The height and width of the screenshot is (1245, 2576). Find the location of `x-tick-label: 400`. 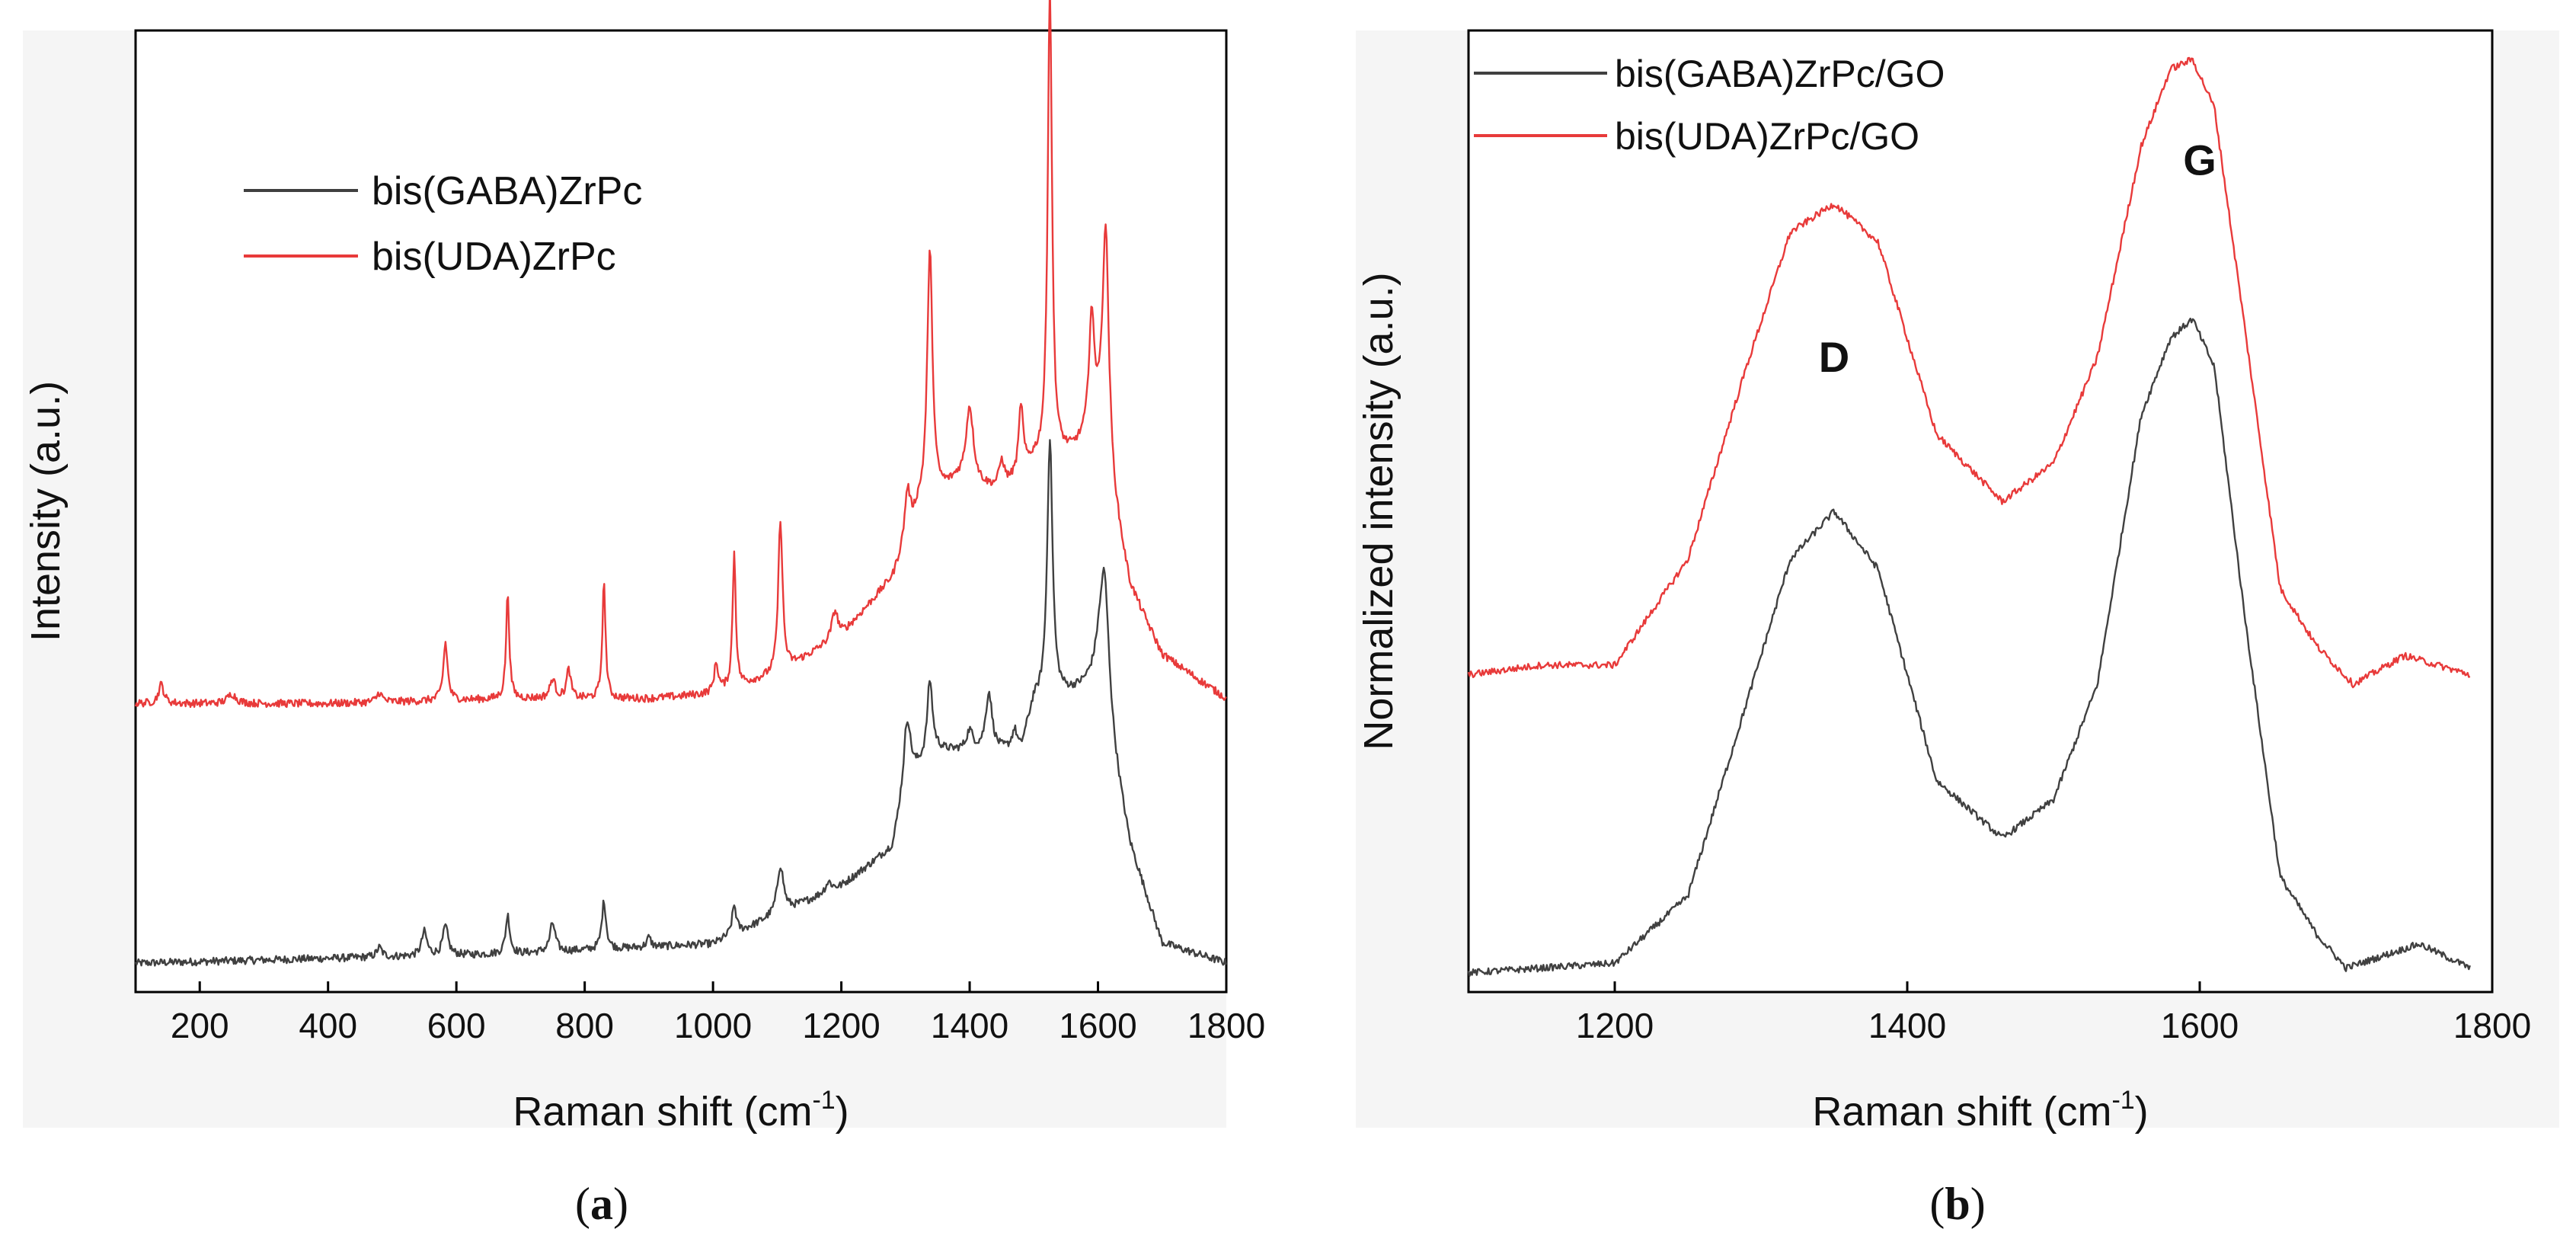

x-tick-label: 400 is located at coordinates (328, 1025).